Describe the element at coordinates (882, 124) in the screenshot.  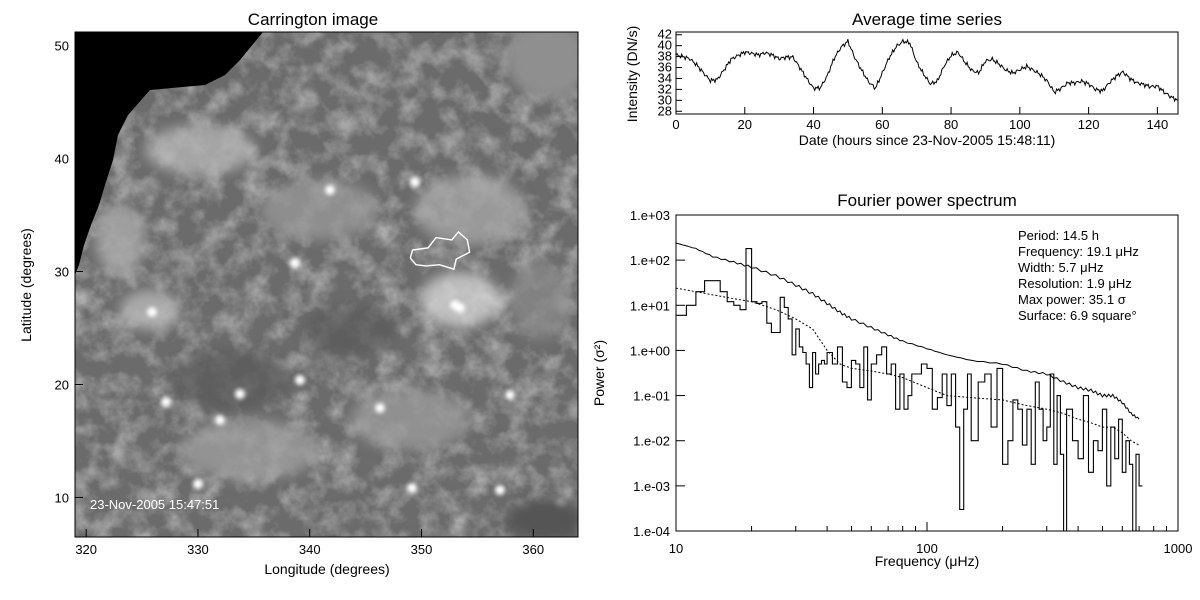
I see `time-series-x-tick-label: 60` at that location.